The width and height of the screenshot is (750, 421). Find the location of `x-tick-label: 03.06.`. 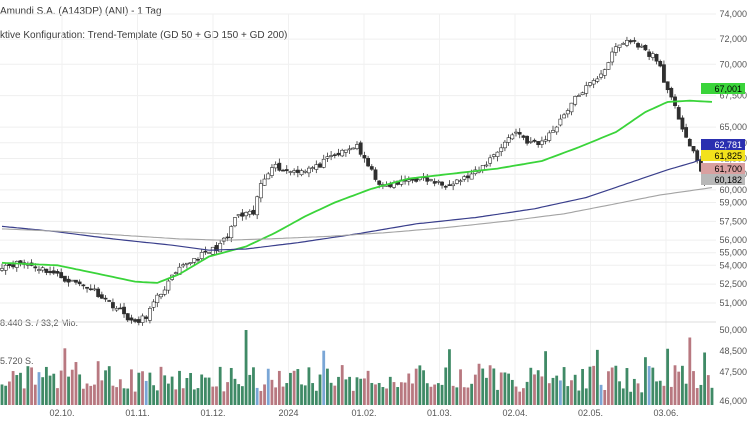

x-tick-label: 03.06. is located at coordinates (665, 413).